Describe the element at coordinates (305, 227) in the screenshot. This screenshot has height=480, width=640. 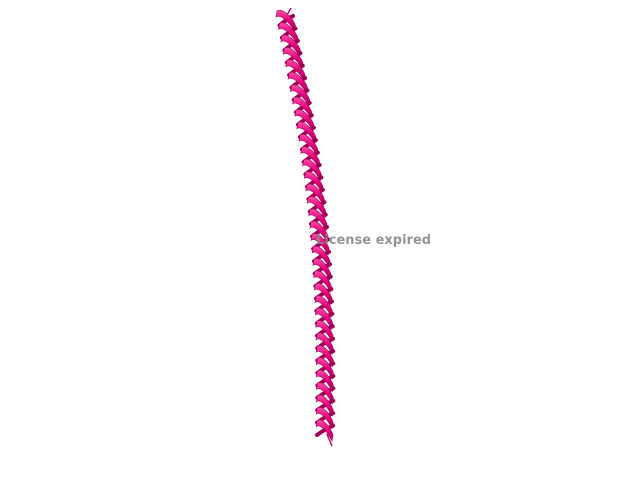
I see `alpha-helix` at that location.